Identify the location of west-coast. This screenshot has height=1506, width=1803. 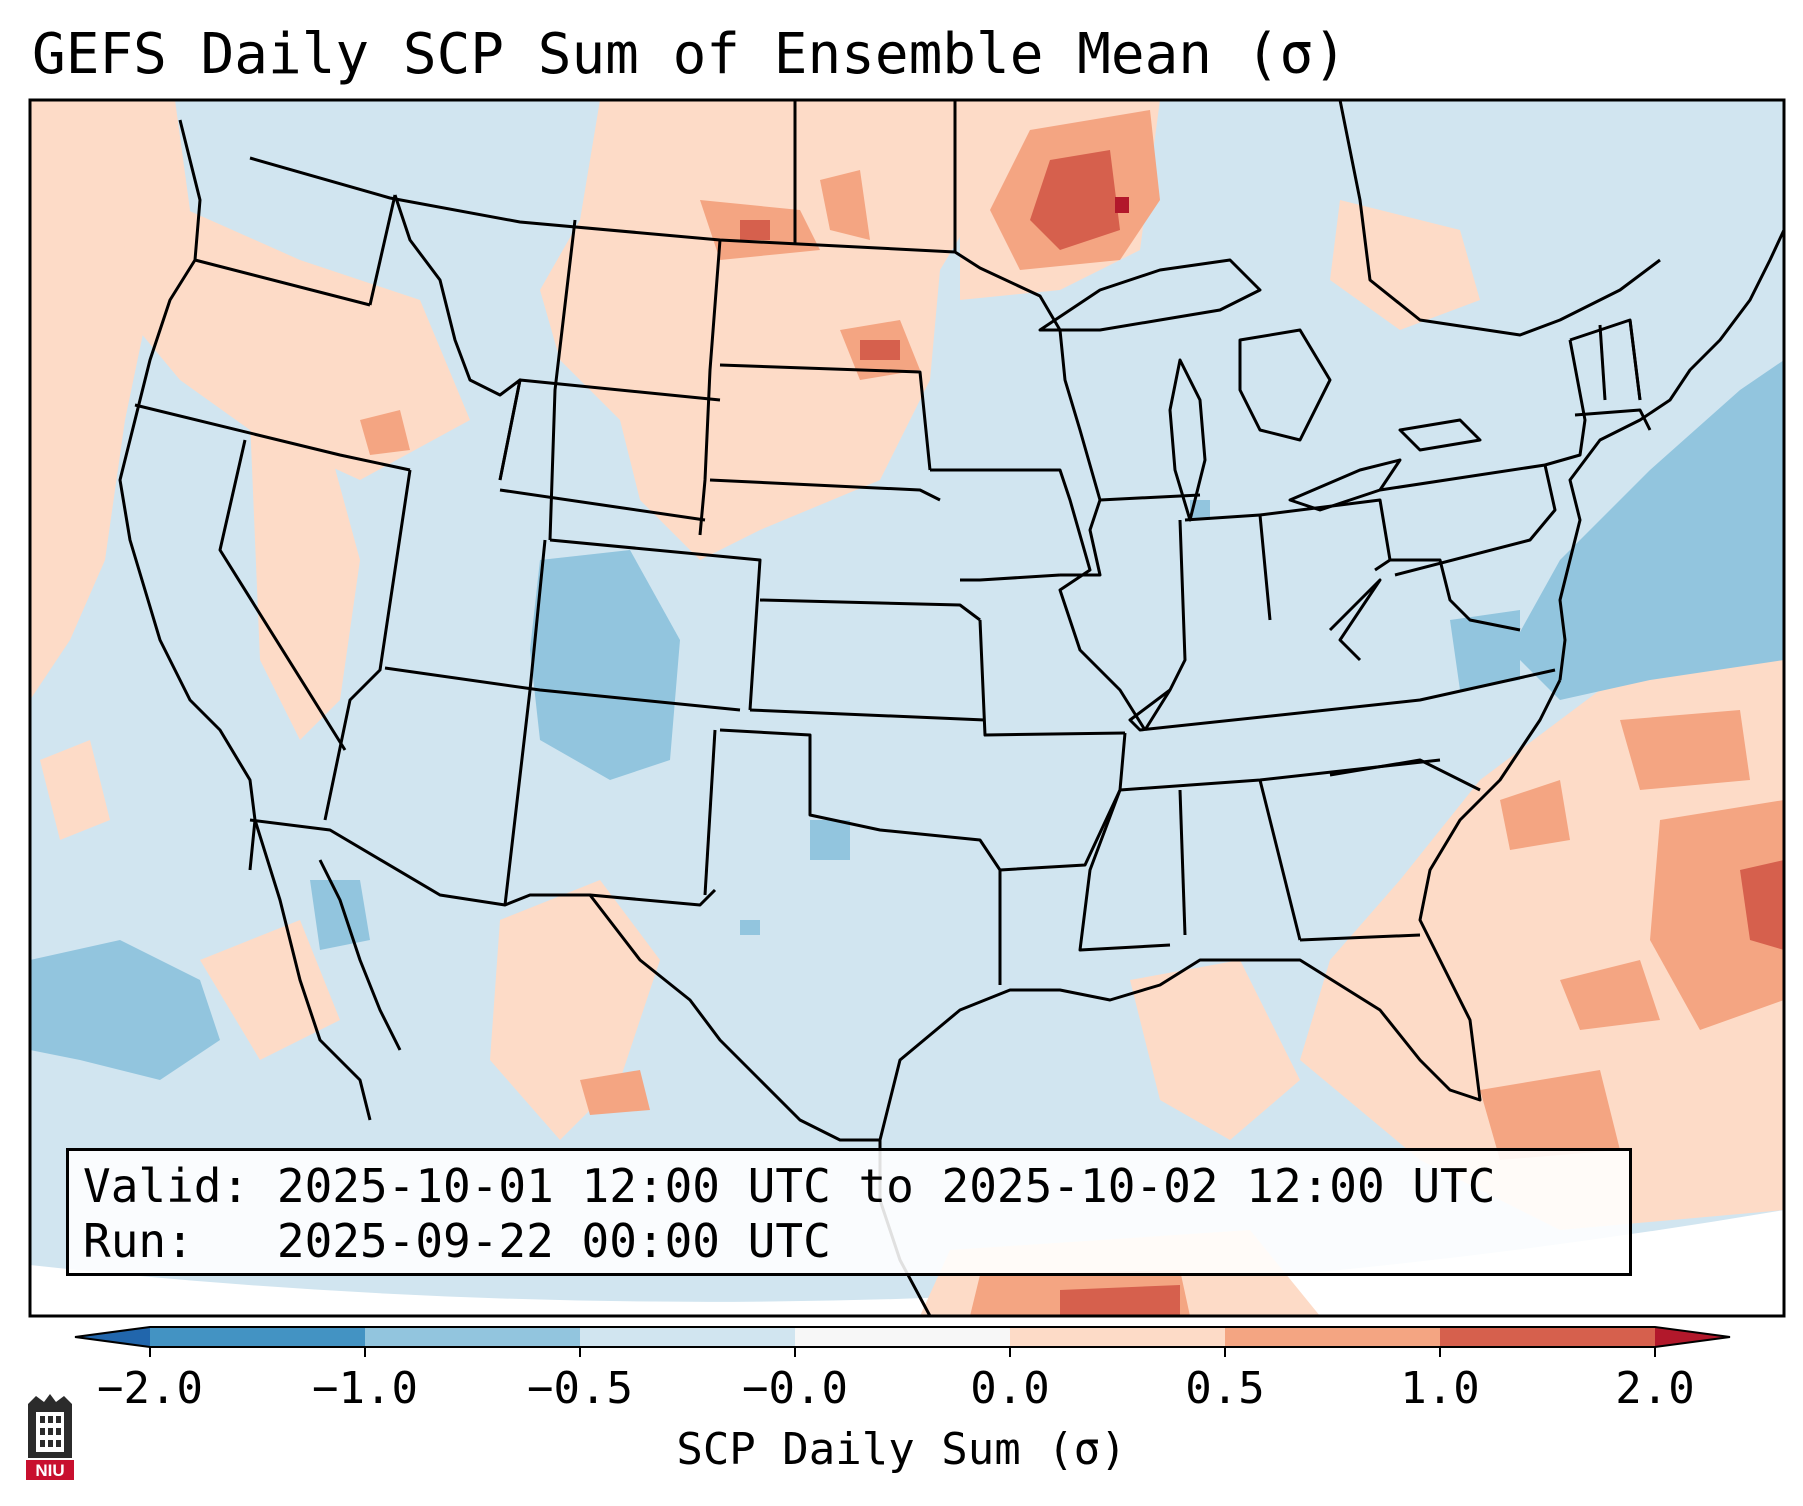
(187, 495).